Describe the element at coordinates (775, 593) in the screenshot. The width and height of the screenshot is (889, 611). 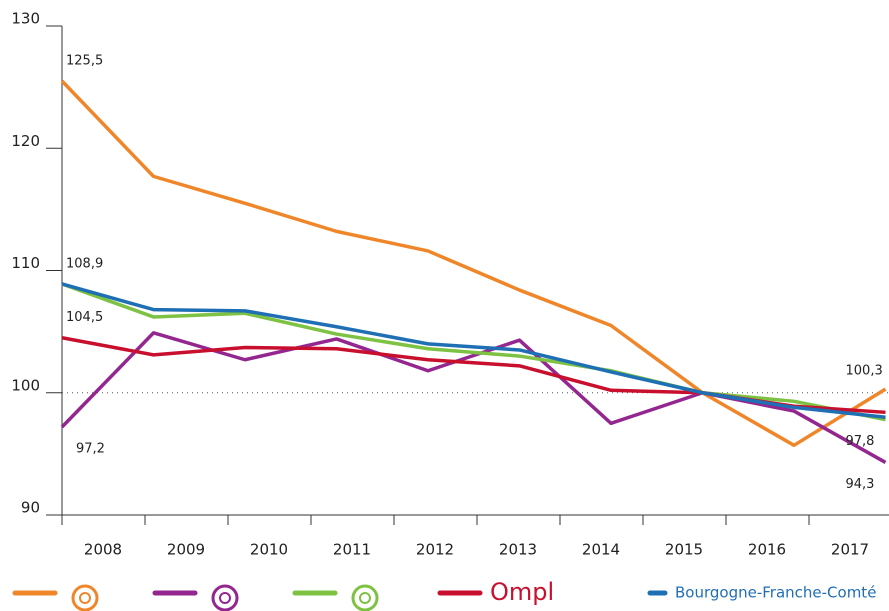
I see `legend-label: Bourgogne-Franche-Comté` at that location.